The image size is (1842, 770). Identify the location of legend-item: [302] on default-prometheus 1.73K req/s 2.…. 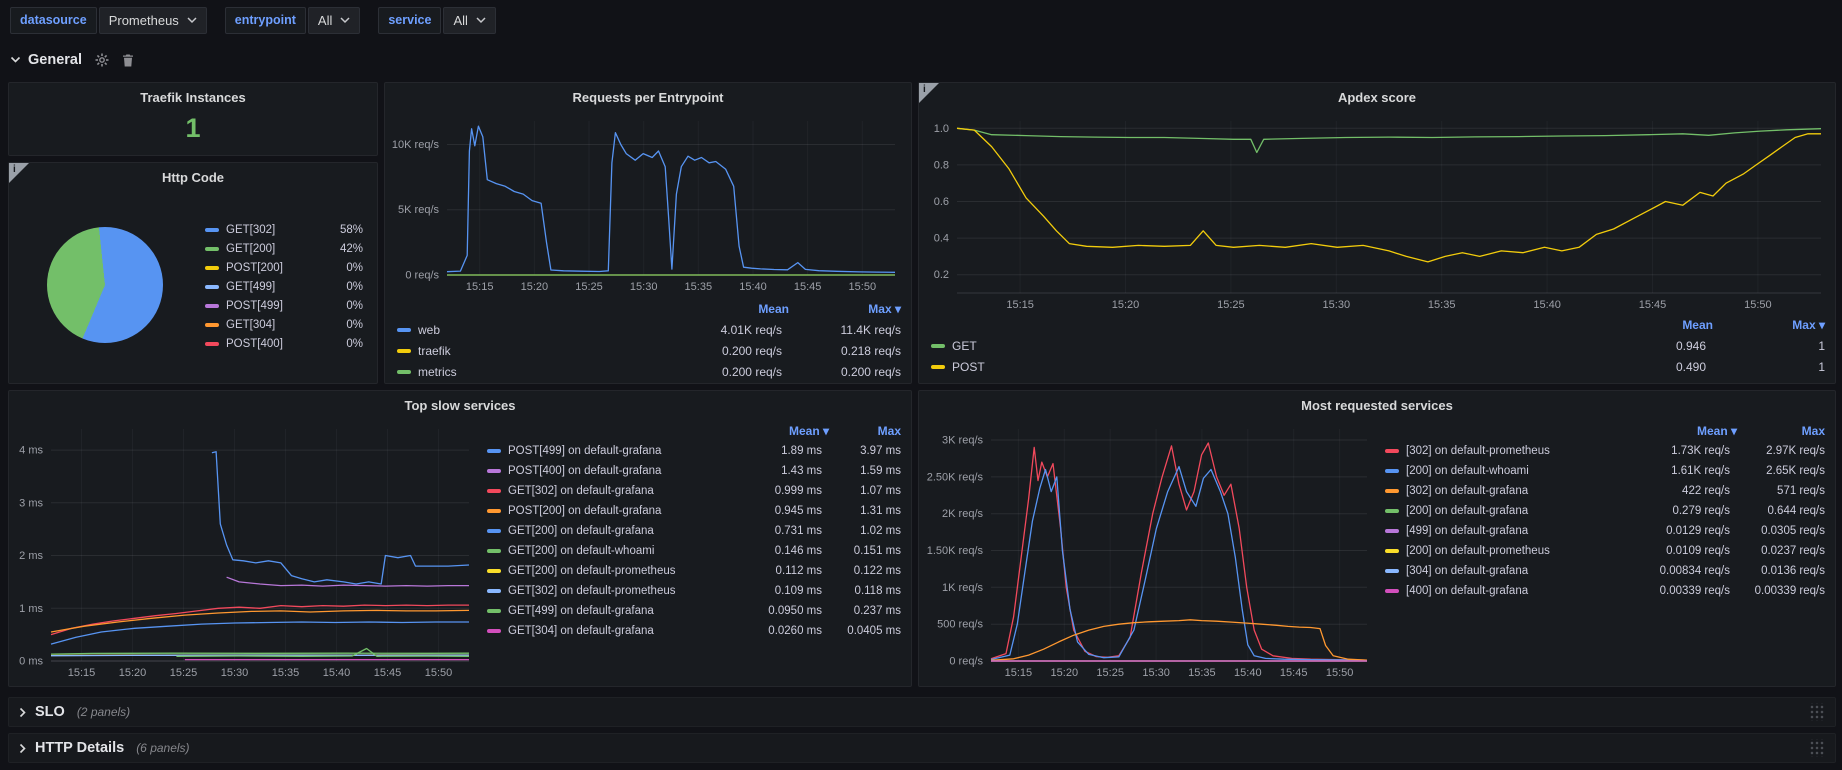
(1605, 451).